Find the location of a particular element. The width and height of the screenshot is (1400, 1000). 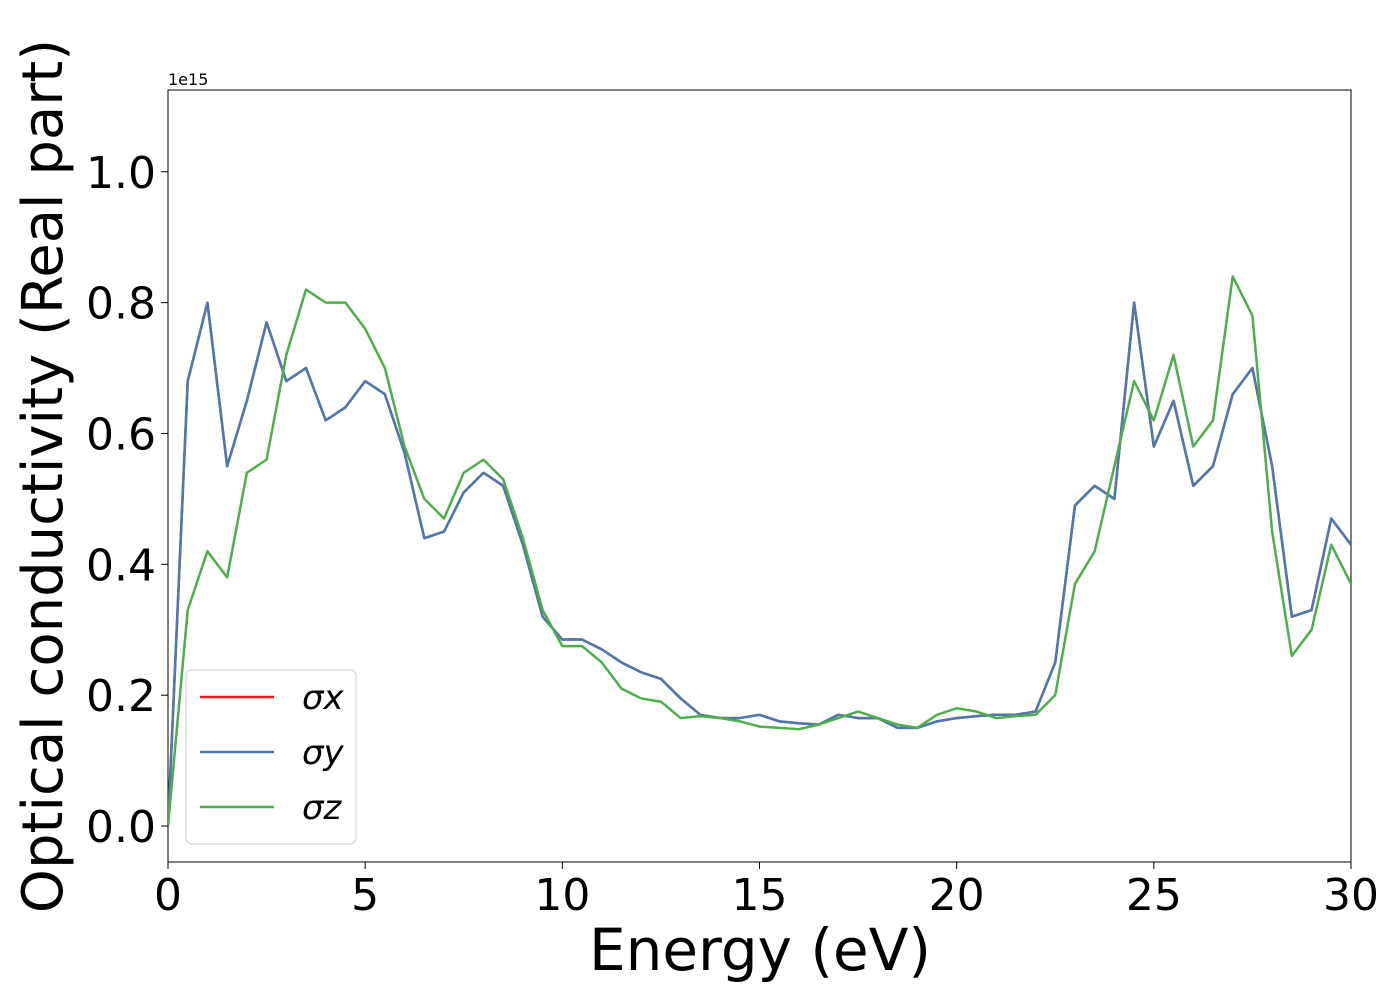

x-tick-label: 25 is located at coordinates (1154, 895).